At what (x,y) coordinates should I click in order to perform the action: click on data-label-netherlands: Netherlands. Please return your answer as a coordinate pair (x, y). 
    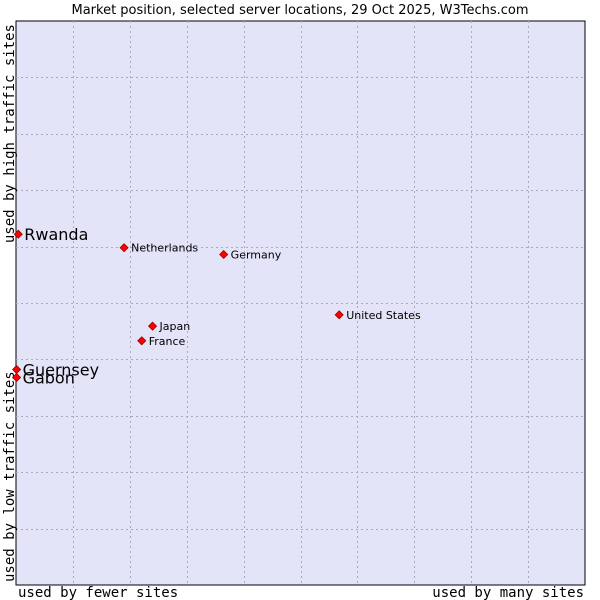
    Looking at the image, I should click on (164, 248).